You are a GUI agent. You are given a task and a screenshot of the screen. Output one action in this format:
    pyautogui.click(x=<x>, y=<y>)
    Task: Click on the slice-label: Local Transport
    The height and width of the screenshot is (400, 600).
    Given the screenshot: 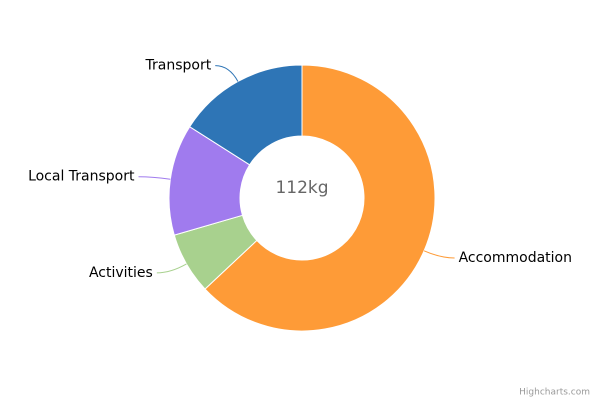 What is the action you would take?
    pyautogui.click(x=81, y=177)
    